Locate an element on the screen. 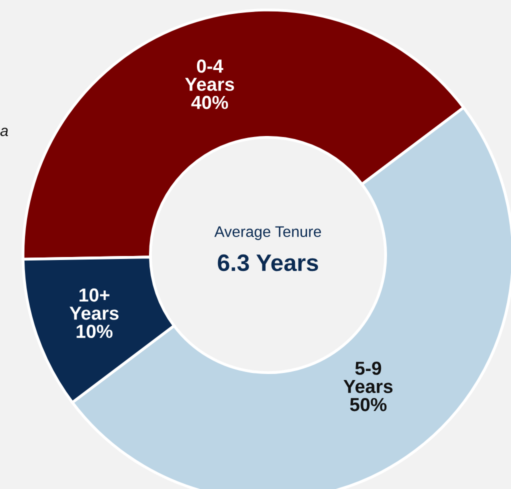 This screenshot has height=489, width=511. text: a is located at coordinates (4, 132).